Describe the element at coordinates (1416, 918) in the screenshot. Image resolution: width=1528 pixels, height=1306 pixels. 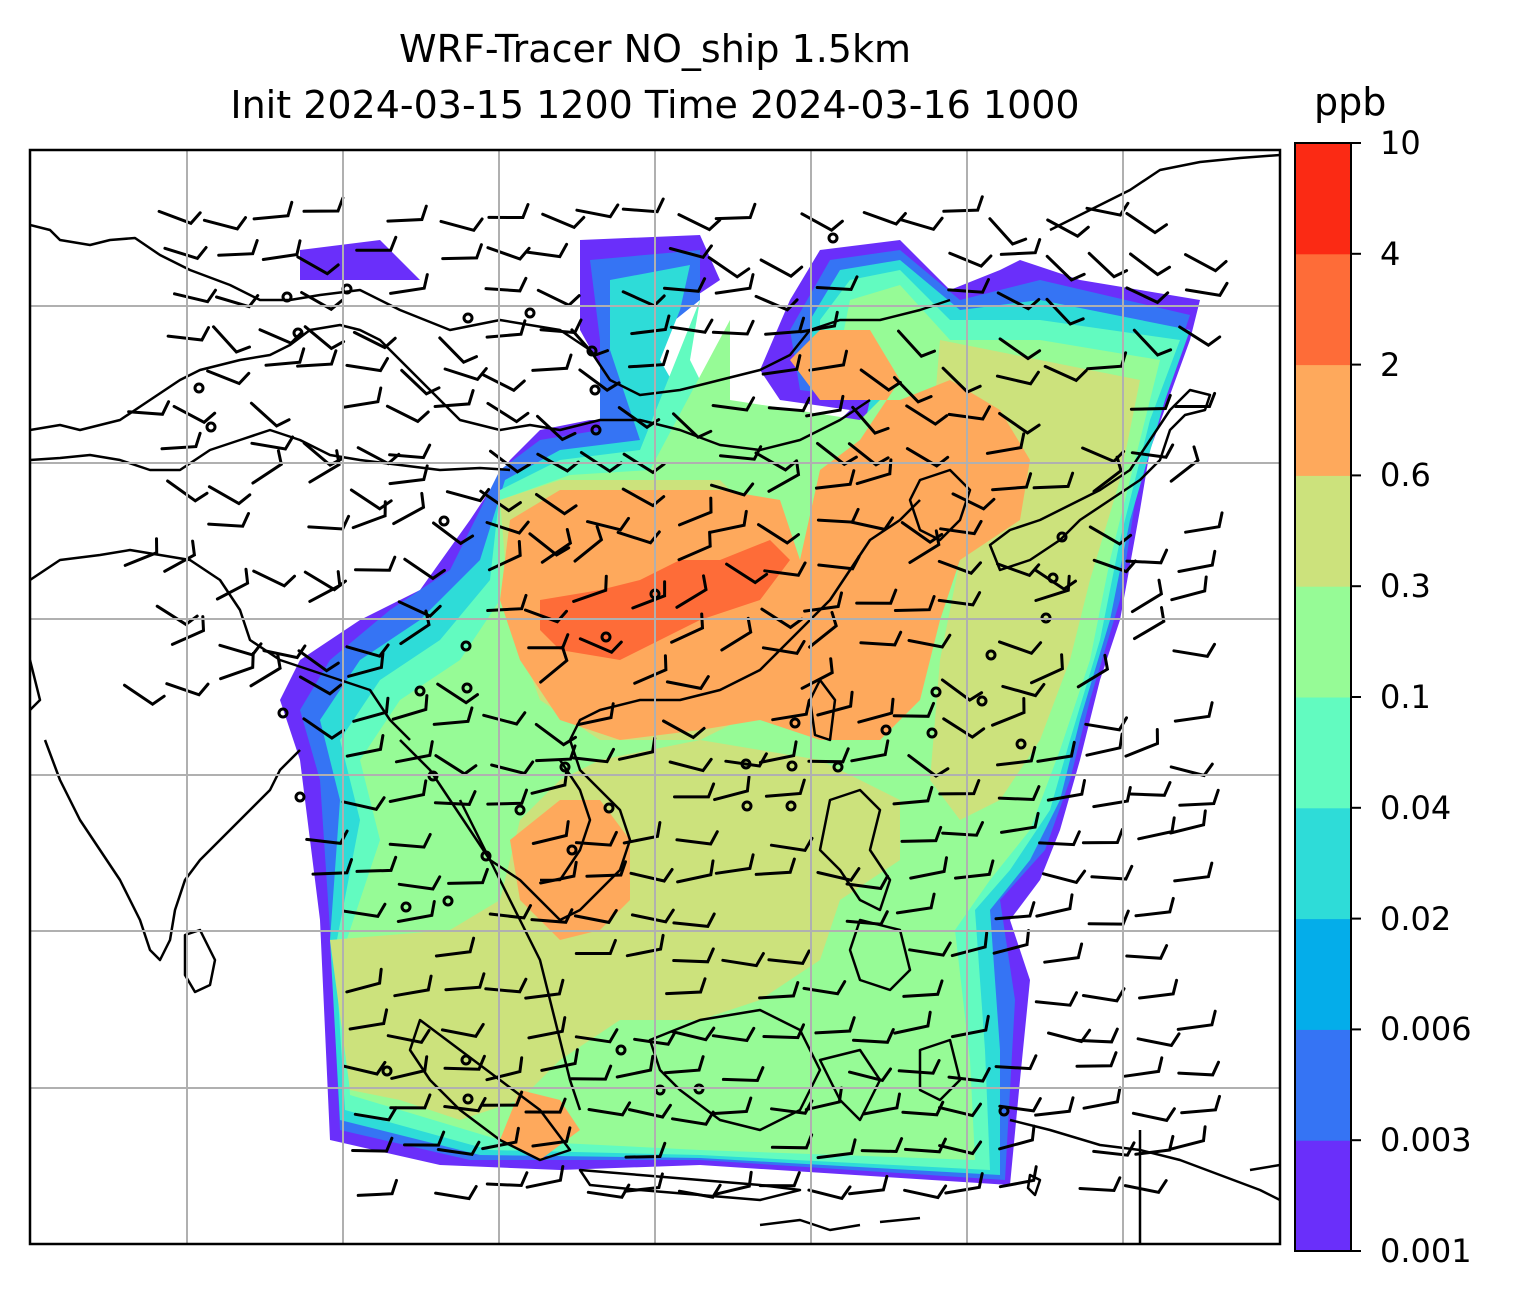
I see `colorbar-tick-label: 0.02` at that location.